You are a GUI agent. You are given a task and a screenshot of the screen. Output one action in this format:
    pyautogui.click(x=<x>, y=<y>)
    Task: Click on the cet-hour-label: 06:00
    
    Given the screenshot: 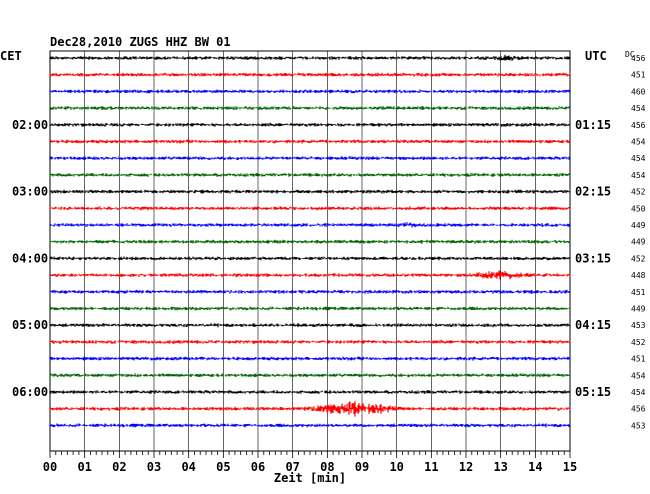 What is the action you would take?
    pyautogui.click(x=30, y=392)
    